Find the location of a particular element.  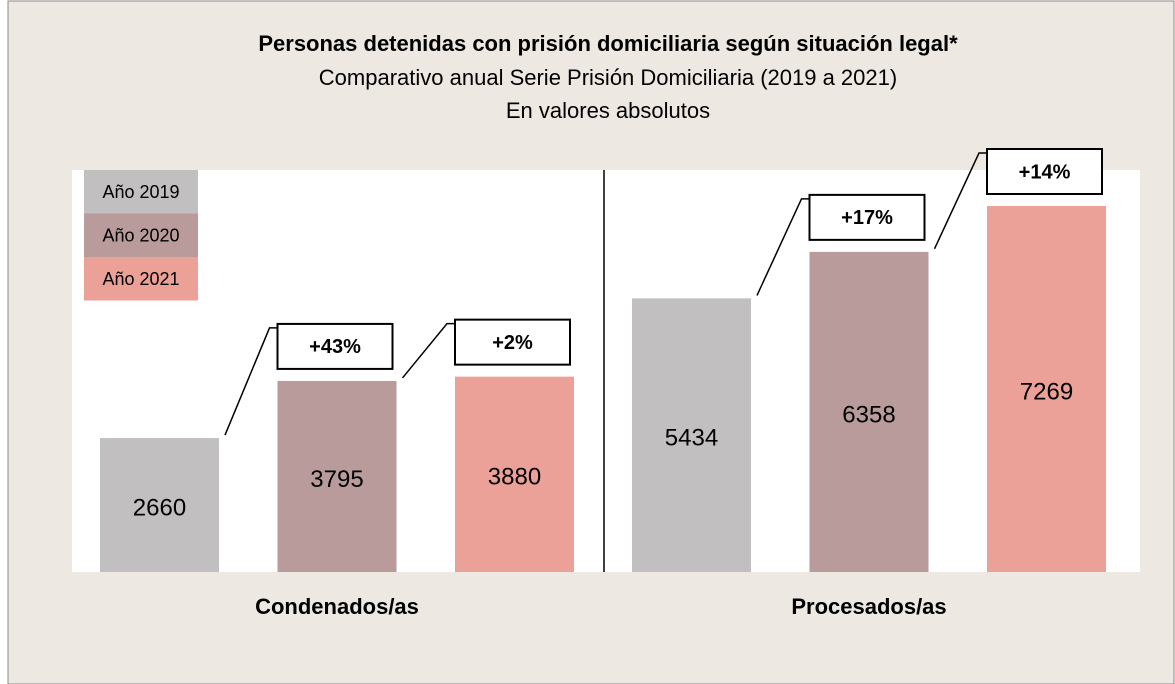

value-label: 2660 is located at coordinates (159, 507).